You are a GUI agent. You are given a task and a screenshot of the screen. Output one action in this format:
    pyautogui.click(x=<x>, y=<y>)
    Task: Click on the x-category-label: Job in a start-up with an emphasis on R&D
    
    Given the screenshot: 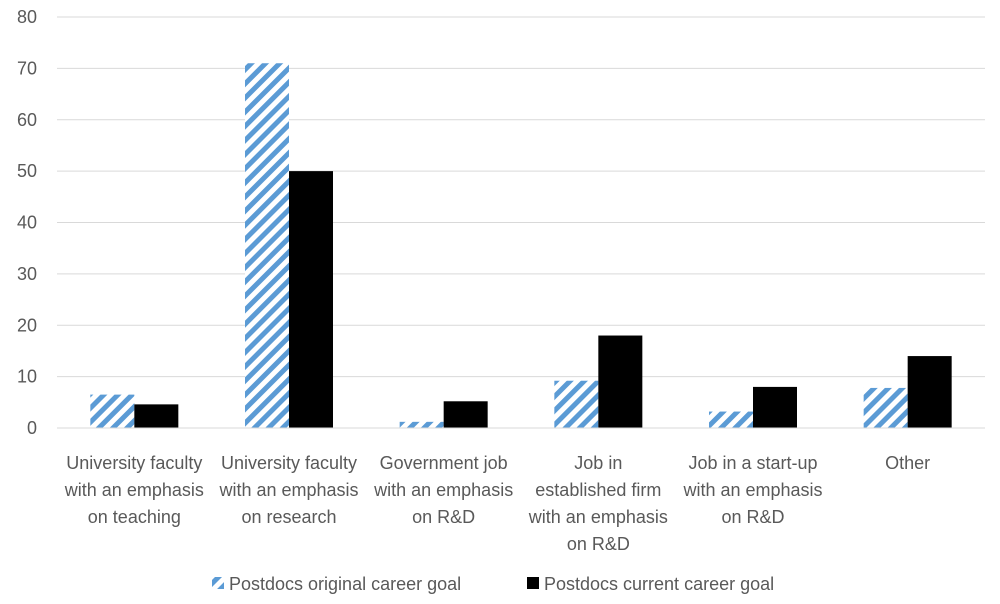 What is the action you would take?
    pyautogui.click(x=752, y=490)
    